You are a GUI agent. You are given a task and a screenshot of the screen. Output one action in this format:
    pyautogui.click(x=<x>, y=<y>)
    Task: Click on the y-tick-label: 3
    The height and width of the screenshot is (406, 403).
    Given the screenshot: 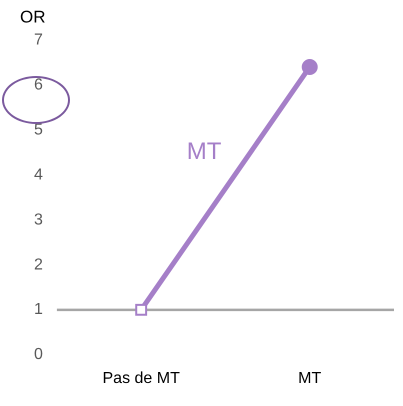 What is the action you would take?
    pyautogui.click(x=38, y=219)
    